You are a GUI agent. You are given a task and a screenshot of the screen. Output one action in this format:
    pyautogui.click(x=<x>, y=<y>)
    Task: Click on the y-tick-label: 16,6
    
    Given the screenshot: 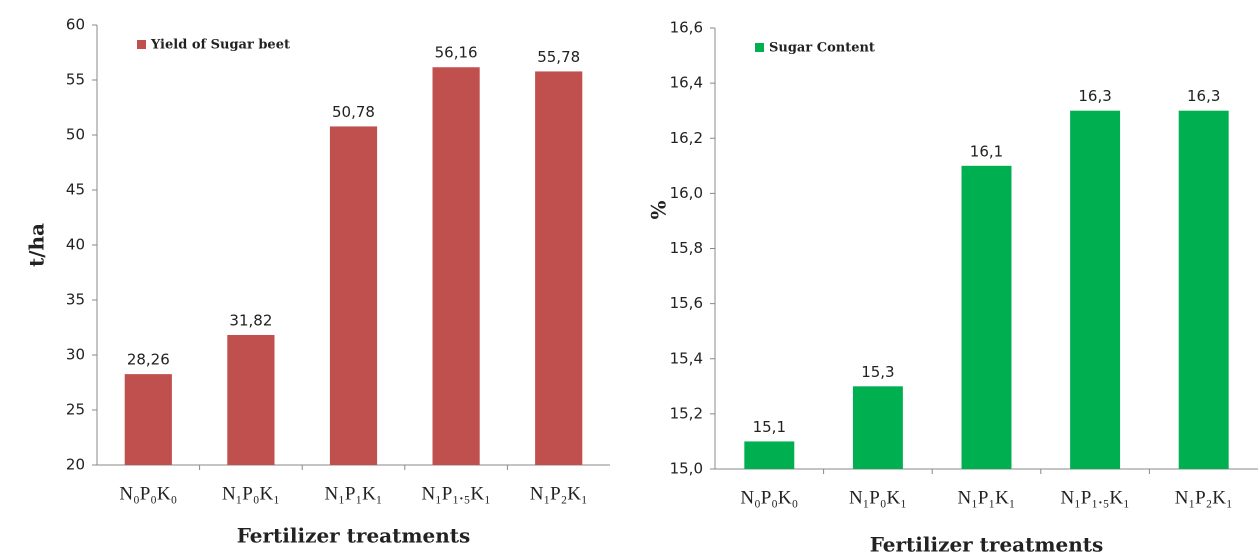 What is the action you would take?
    pyautogui.click(x=686, y=28)
    